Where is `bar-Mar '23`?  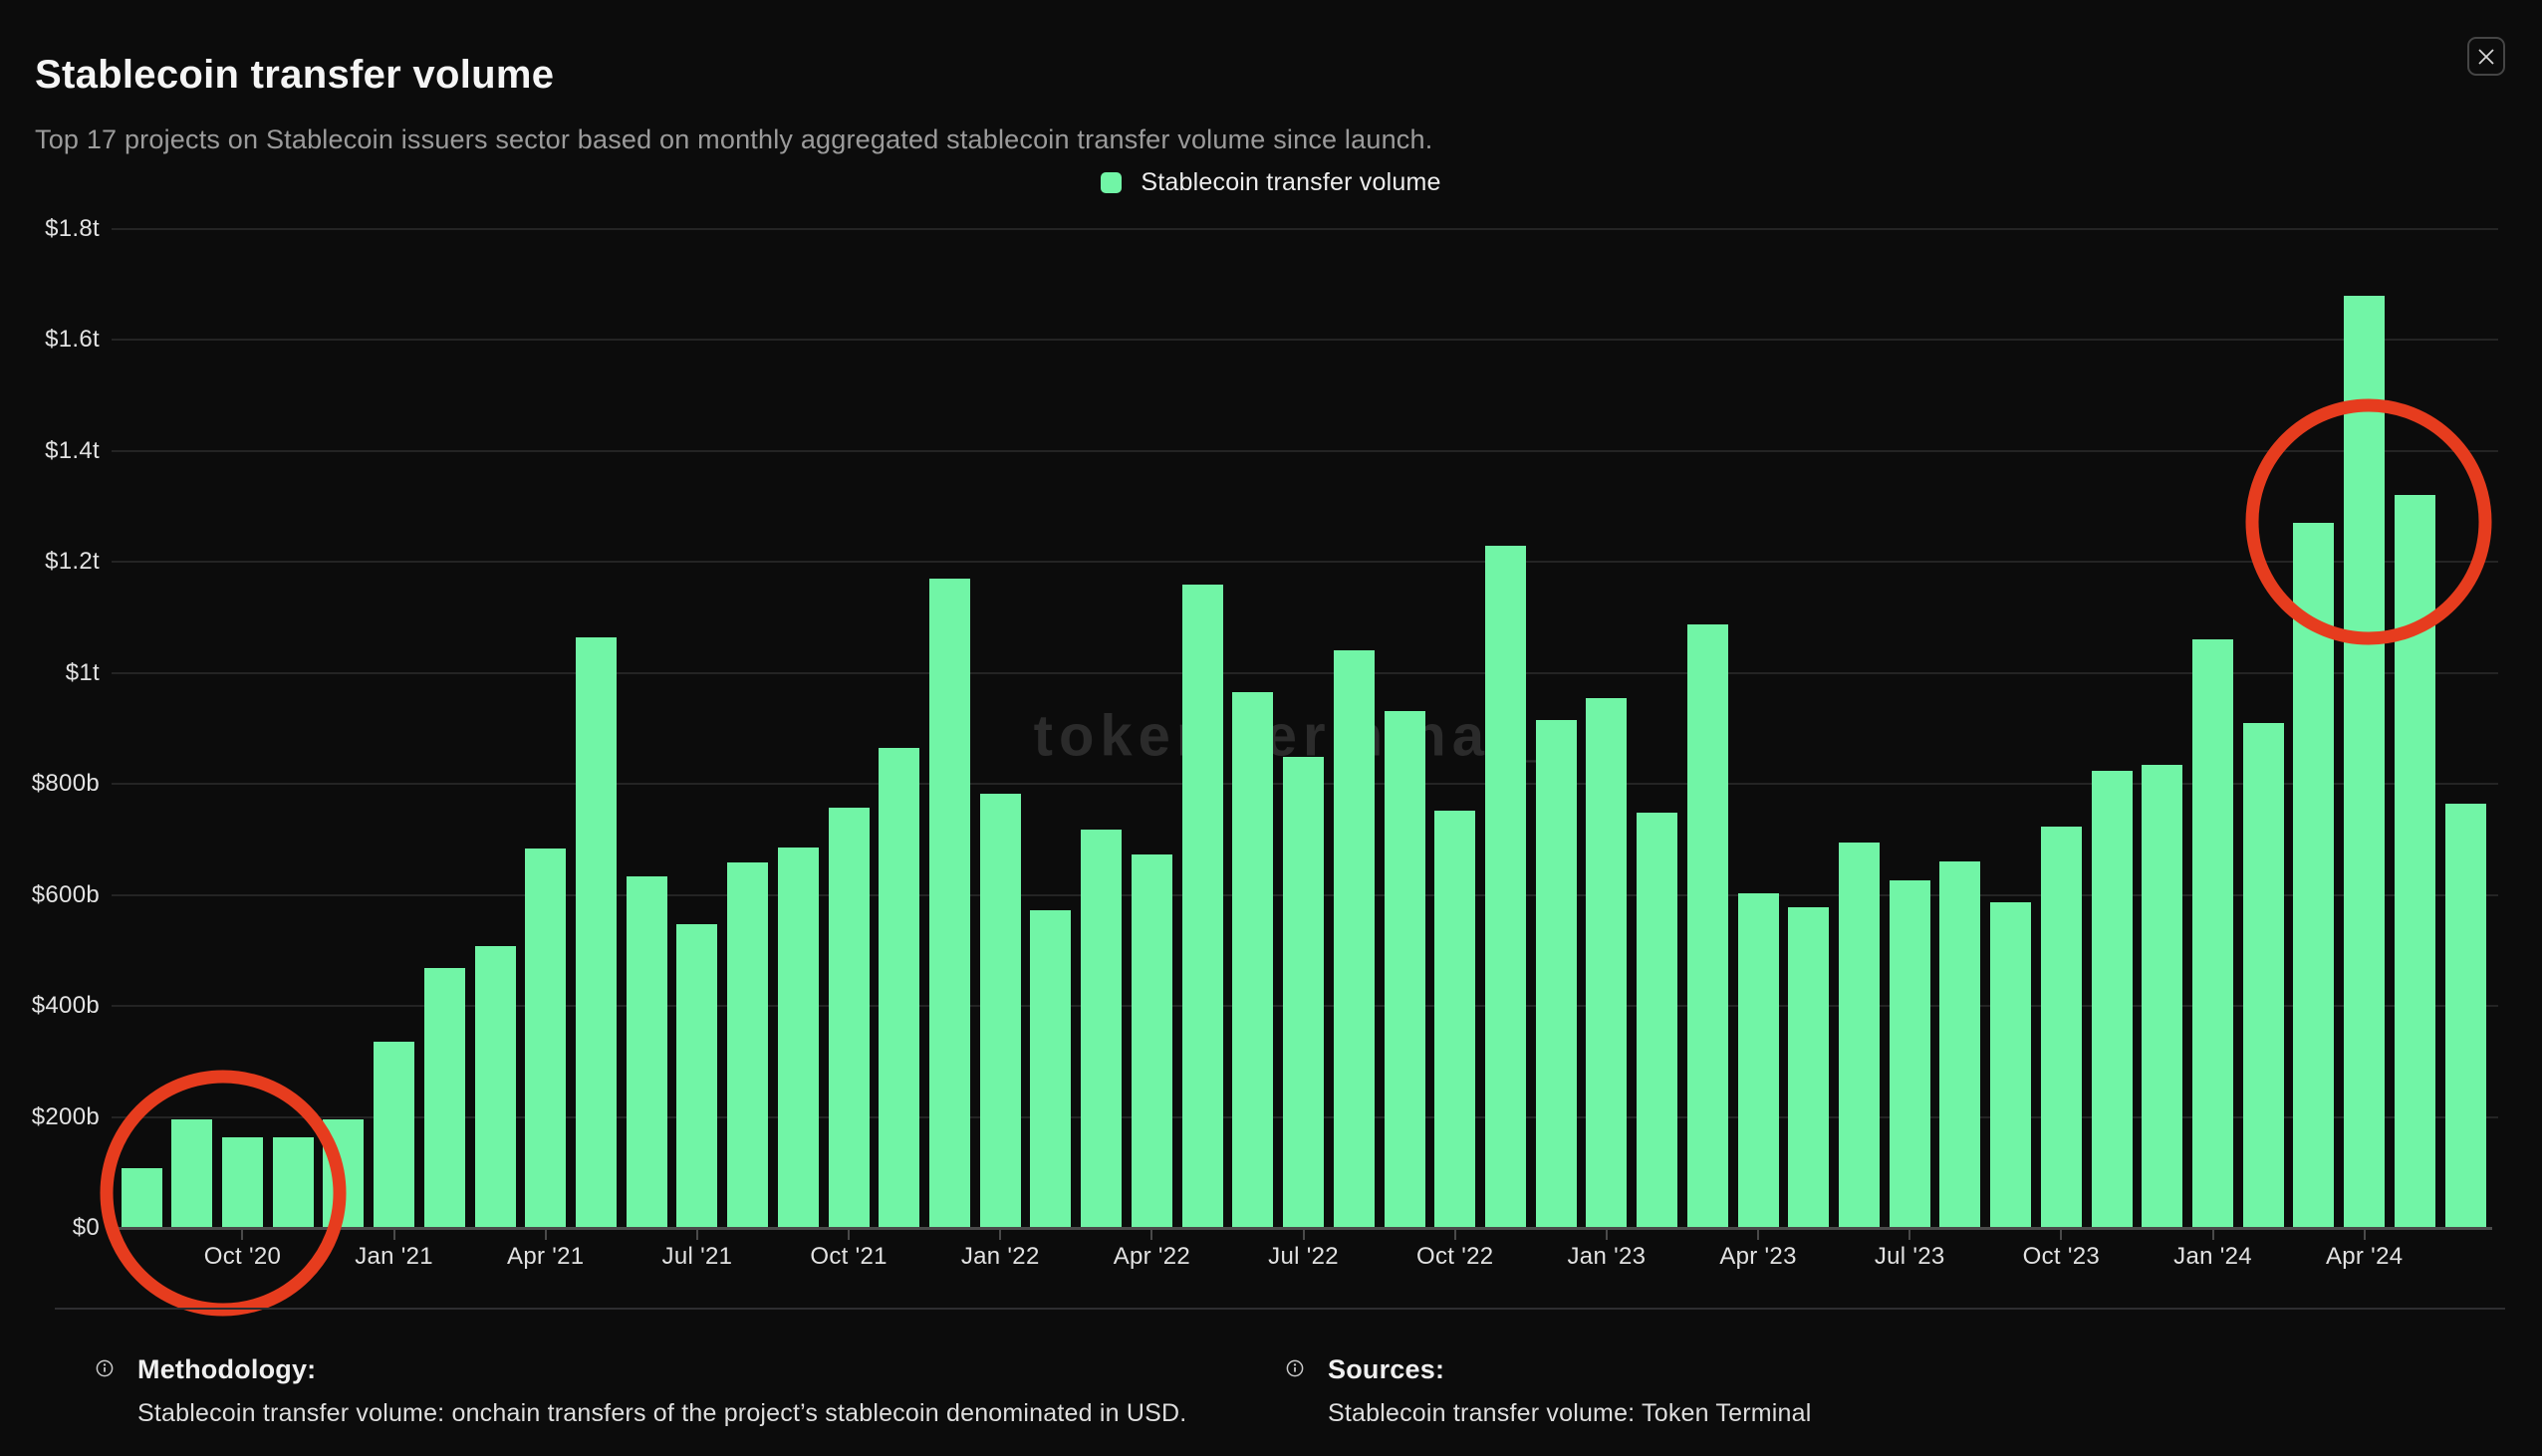 bar-Mar '23 is located at coordinates (1707, 926).